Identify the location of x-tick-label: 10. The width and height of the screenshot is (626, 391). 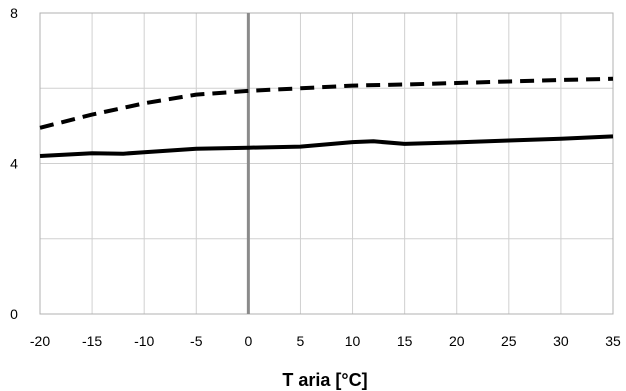
(353, 341).